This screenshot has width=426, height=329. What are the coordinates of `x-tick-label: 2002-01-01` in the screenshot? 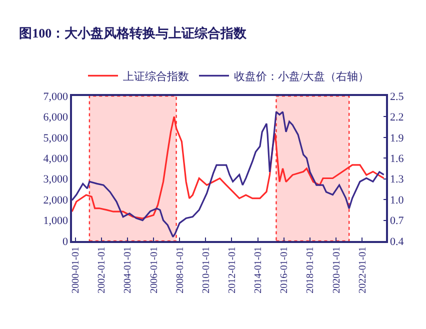 It's located at (102, 270).